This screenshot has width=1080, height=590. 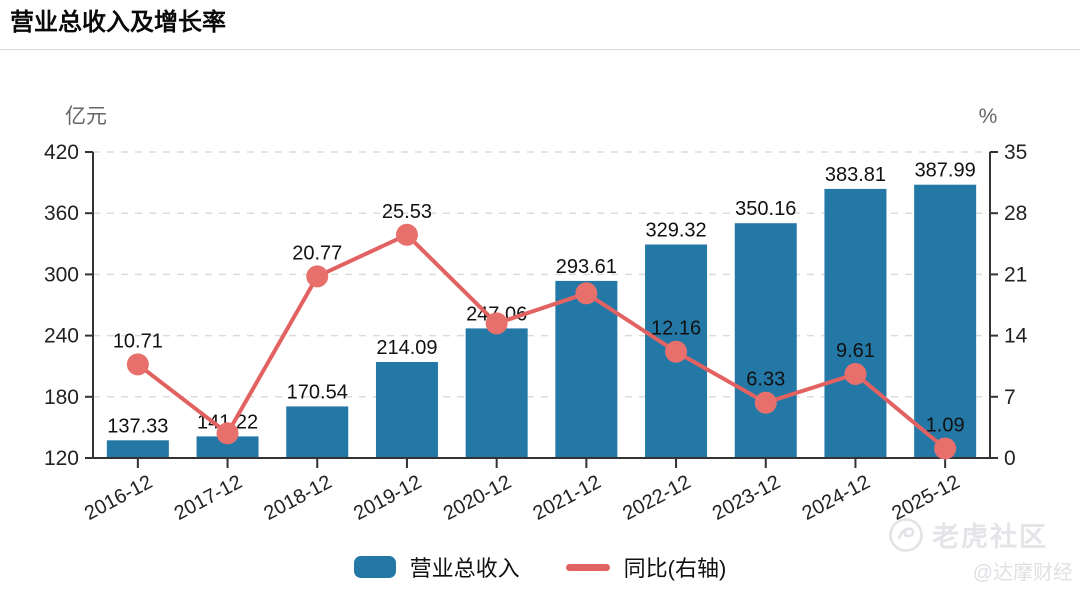 What do you see at coordinates (675, 230) in the screenshot?
I see `bar-value-label: 329.32` at bounding box center [675, 230].